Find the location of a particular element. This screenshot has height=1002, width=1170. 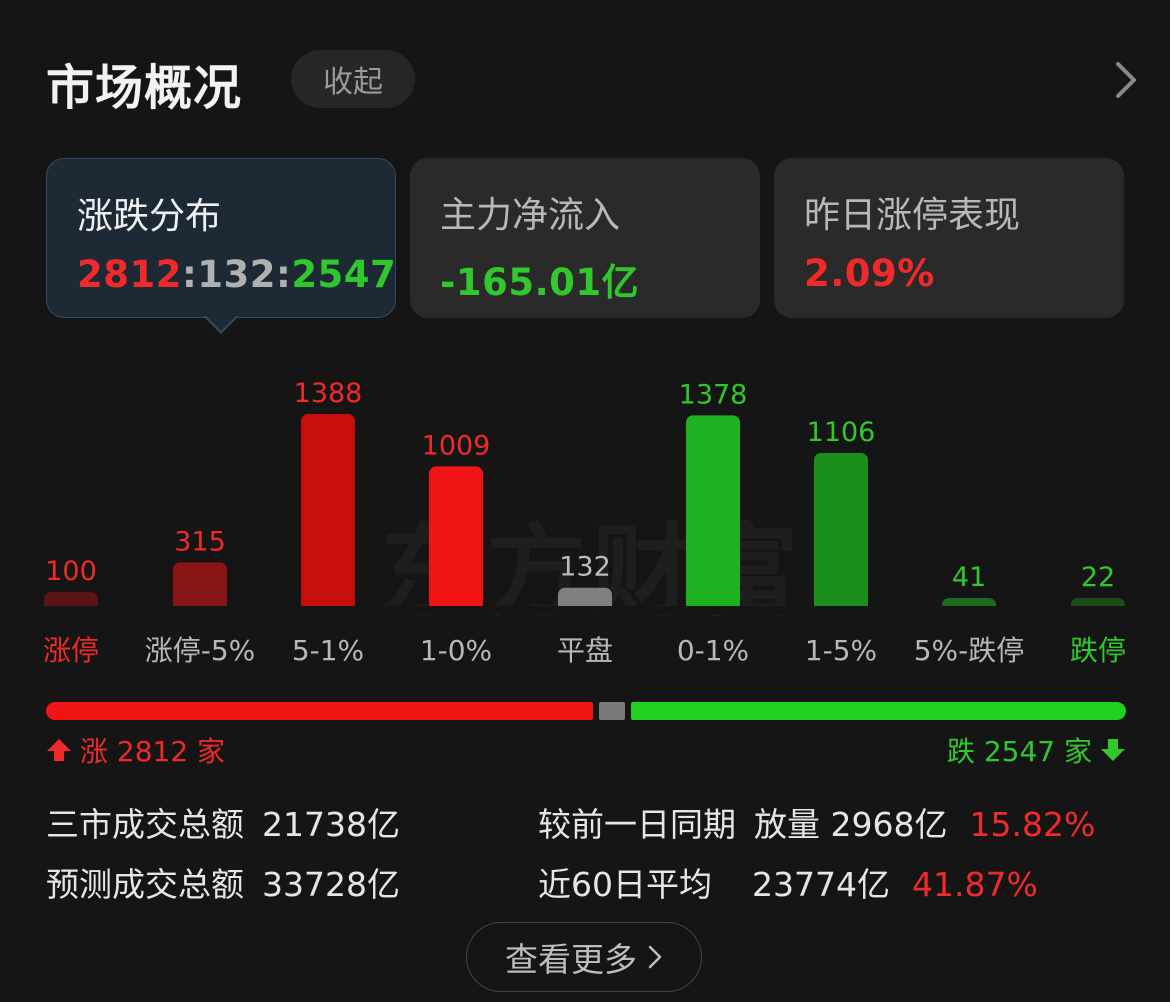

stat-percent: 15.82% is located at coordinates (1032, 824).